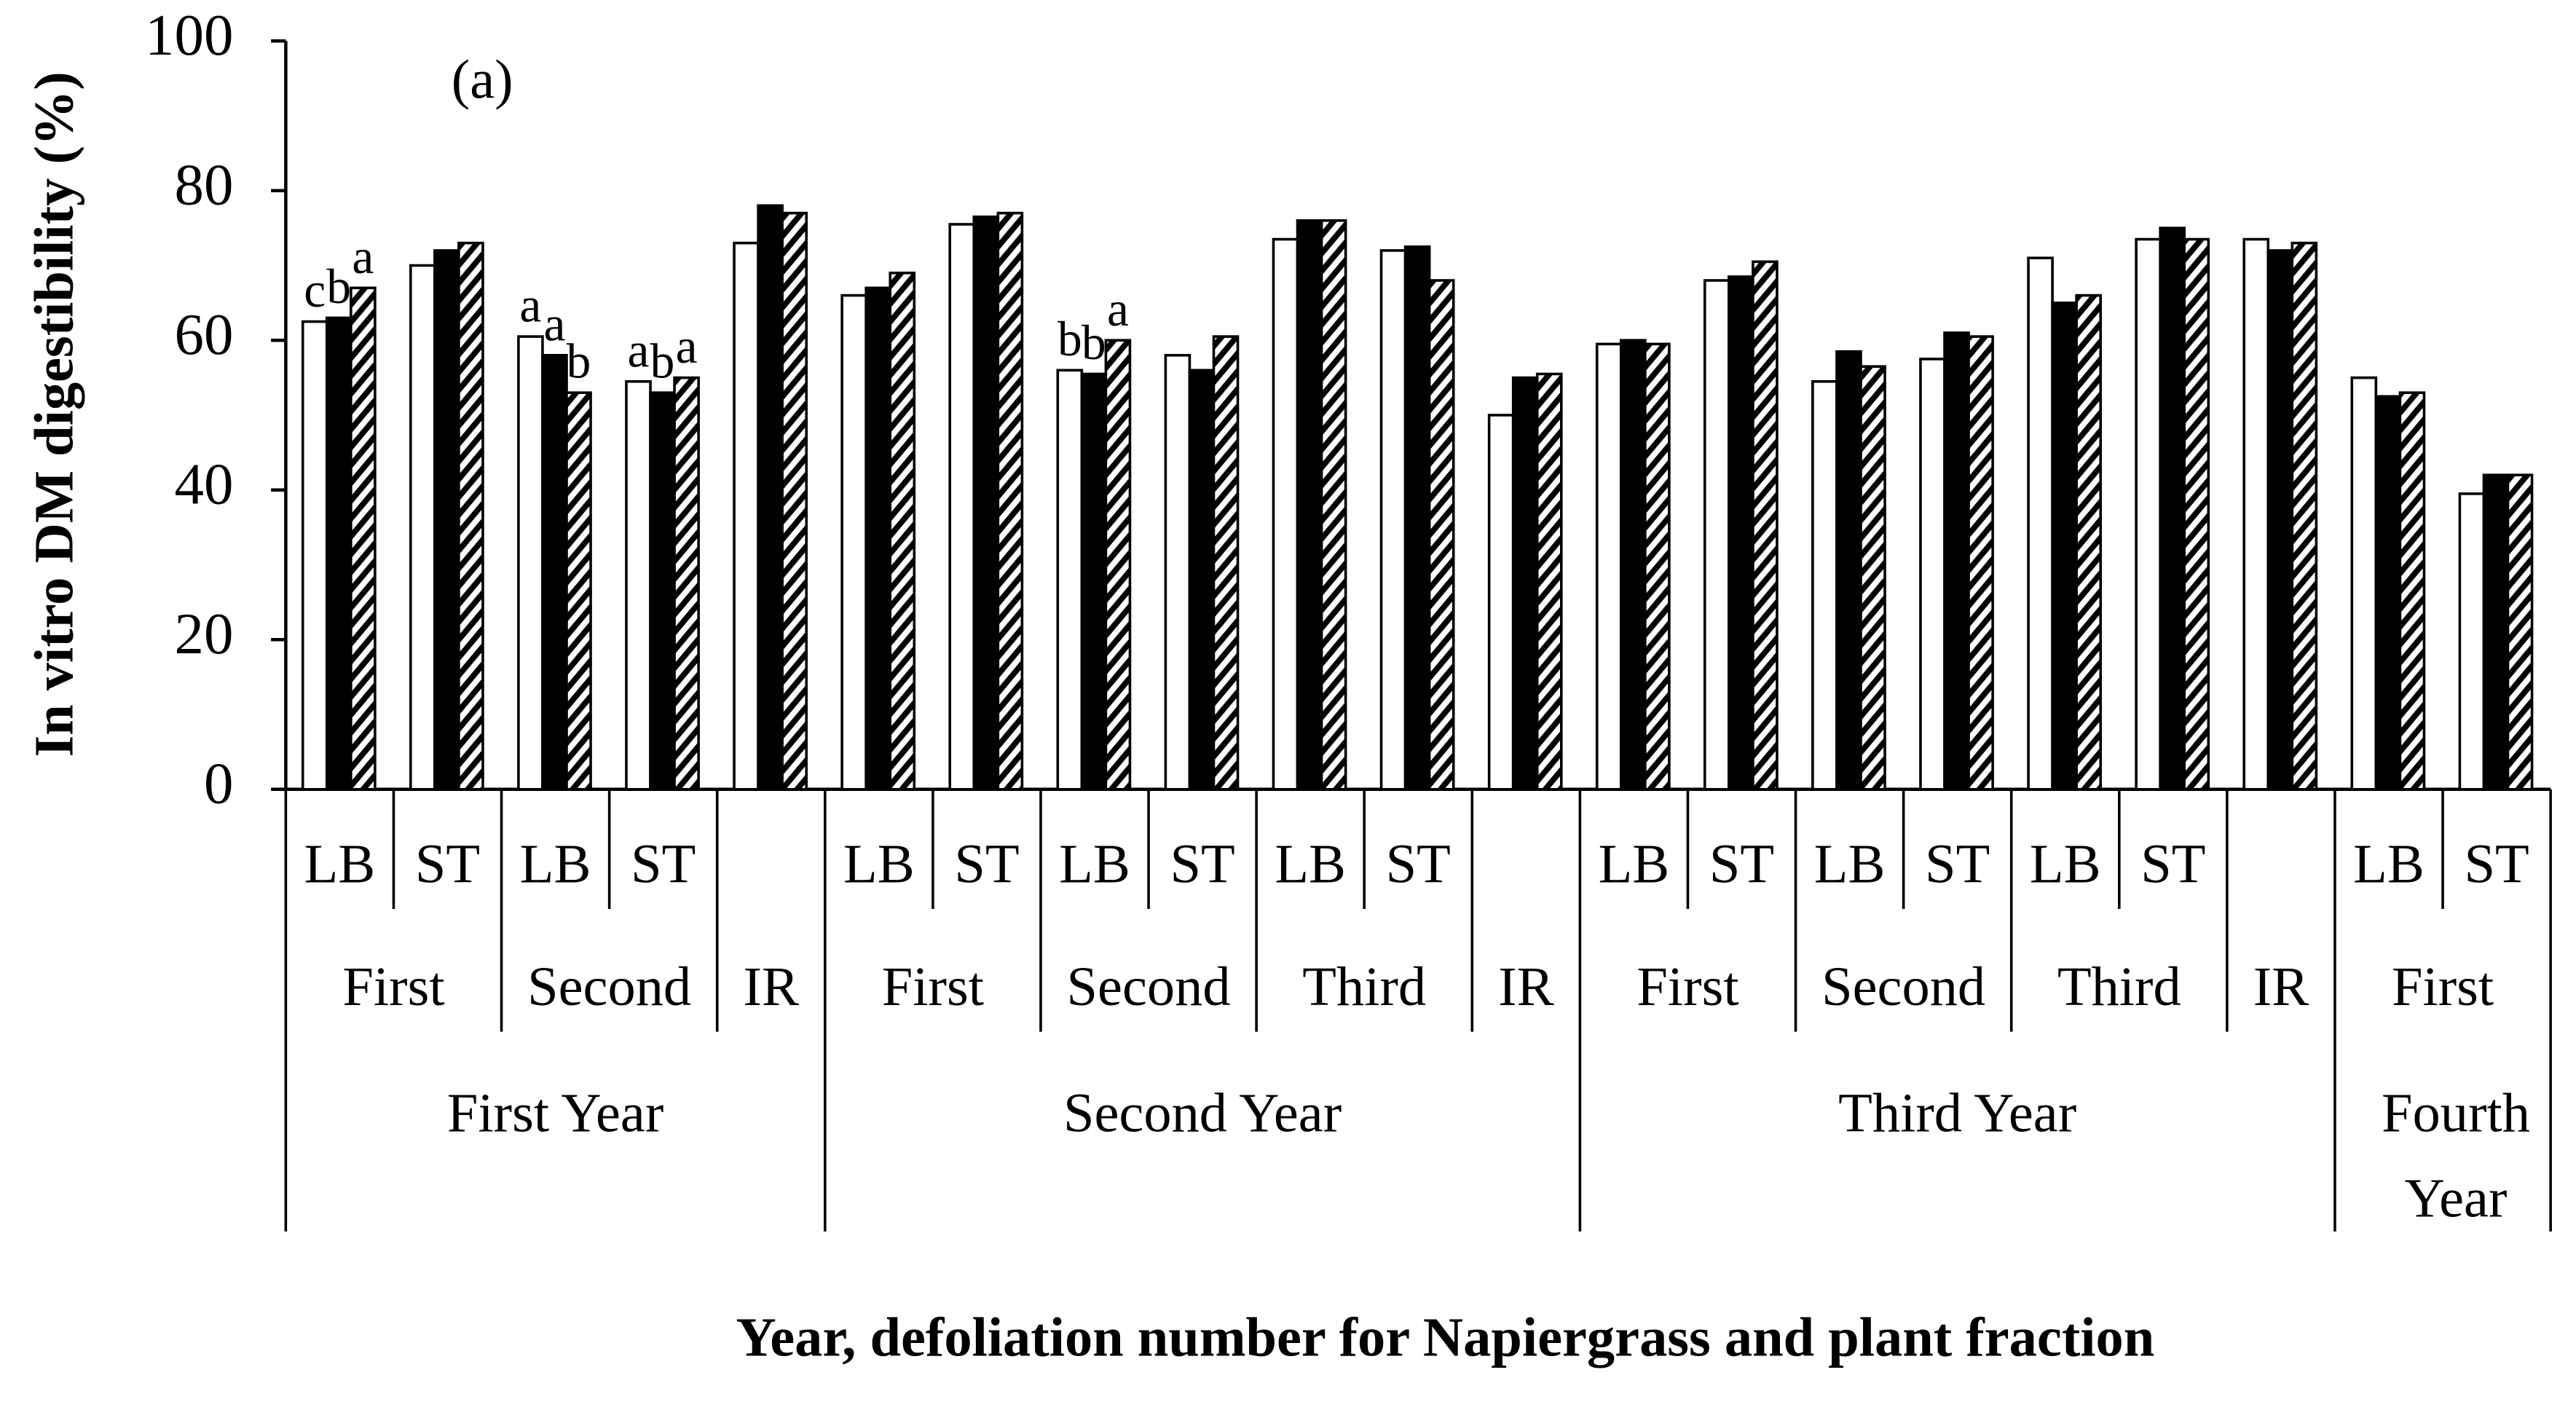  I want to click on year-label-box: First Year, so click(555, 1114).